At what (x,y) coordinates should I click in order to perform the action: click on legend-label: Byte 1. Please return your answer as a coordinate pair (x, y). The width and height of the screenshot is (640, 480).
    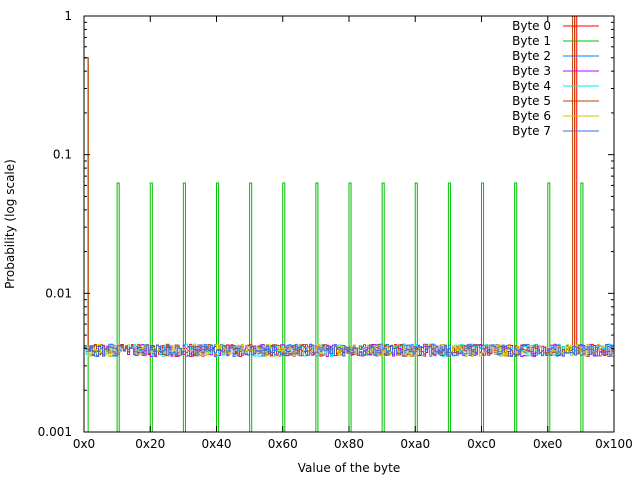
    Looking at the image, I should click on (531, 41).